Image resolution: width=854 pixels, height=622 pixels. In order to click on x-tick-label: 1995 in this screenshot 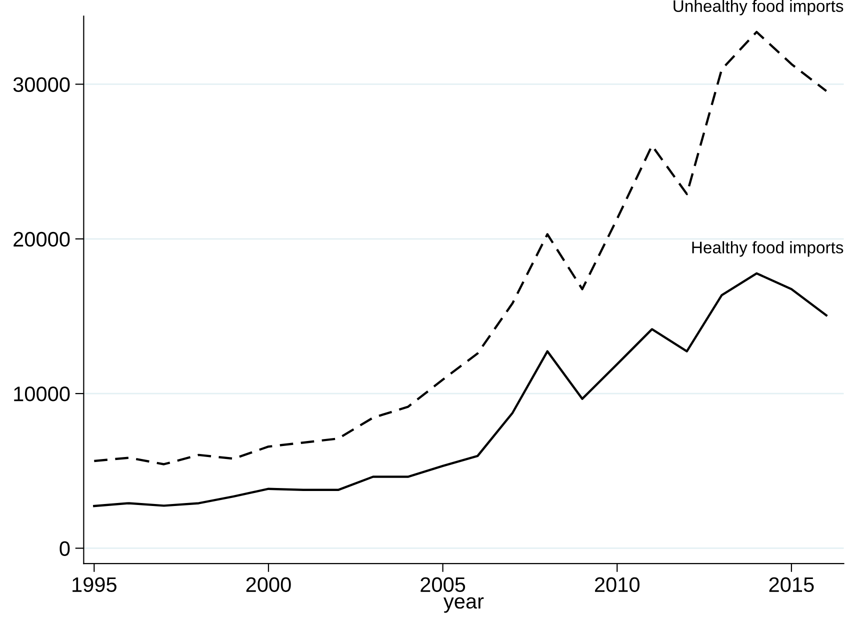, I will do `click(94, 584)`.